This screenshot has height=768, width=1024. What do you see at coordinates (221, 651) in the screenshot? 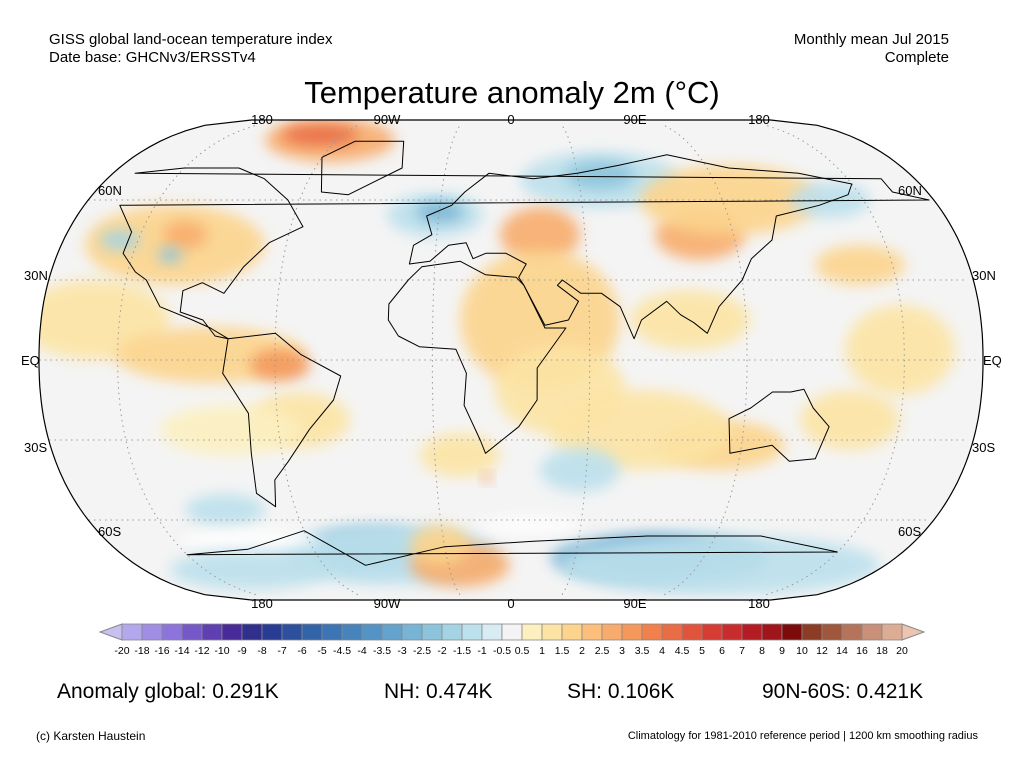
I see `colorbar-tick-label: -10` at bounding box center [221, 651].